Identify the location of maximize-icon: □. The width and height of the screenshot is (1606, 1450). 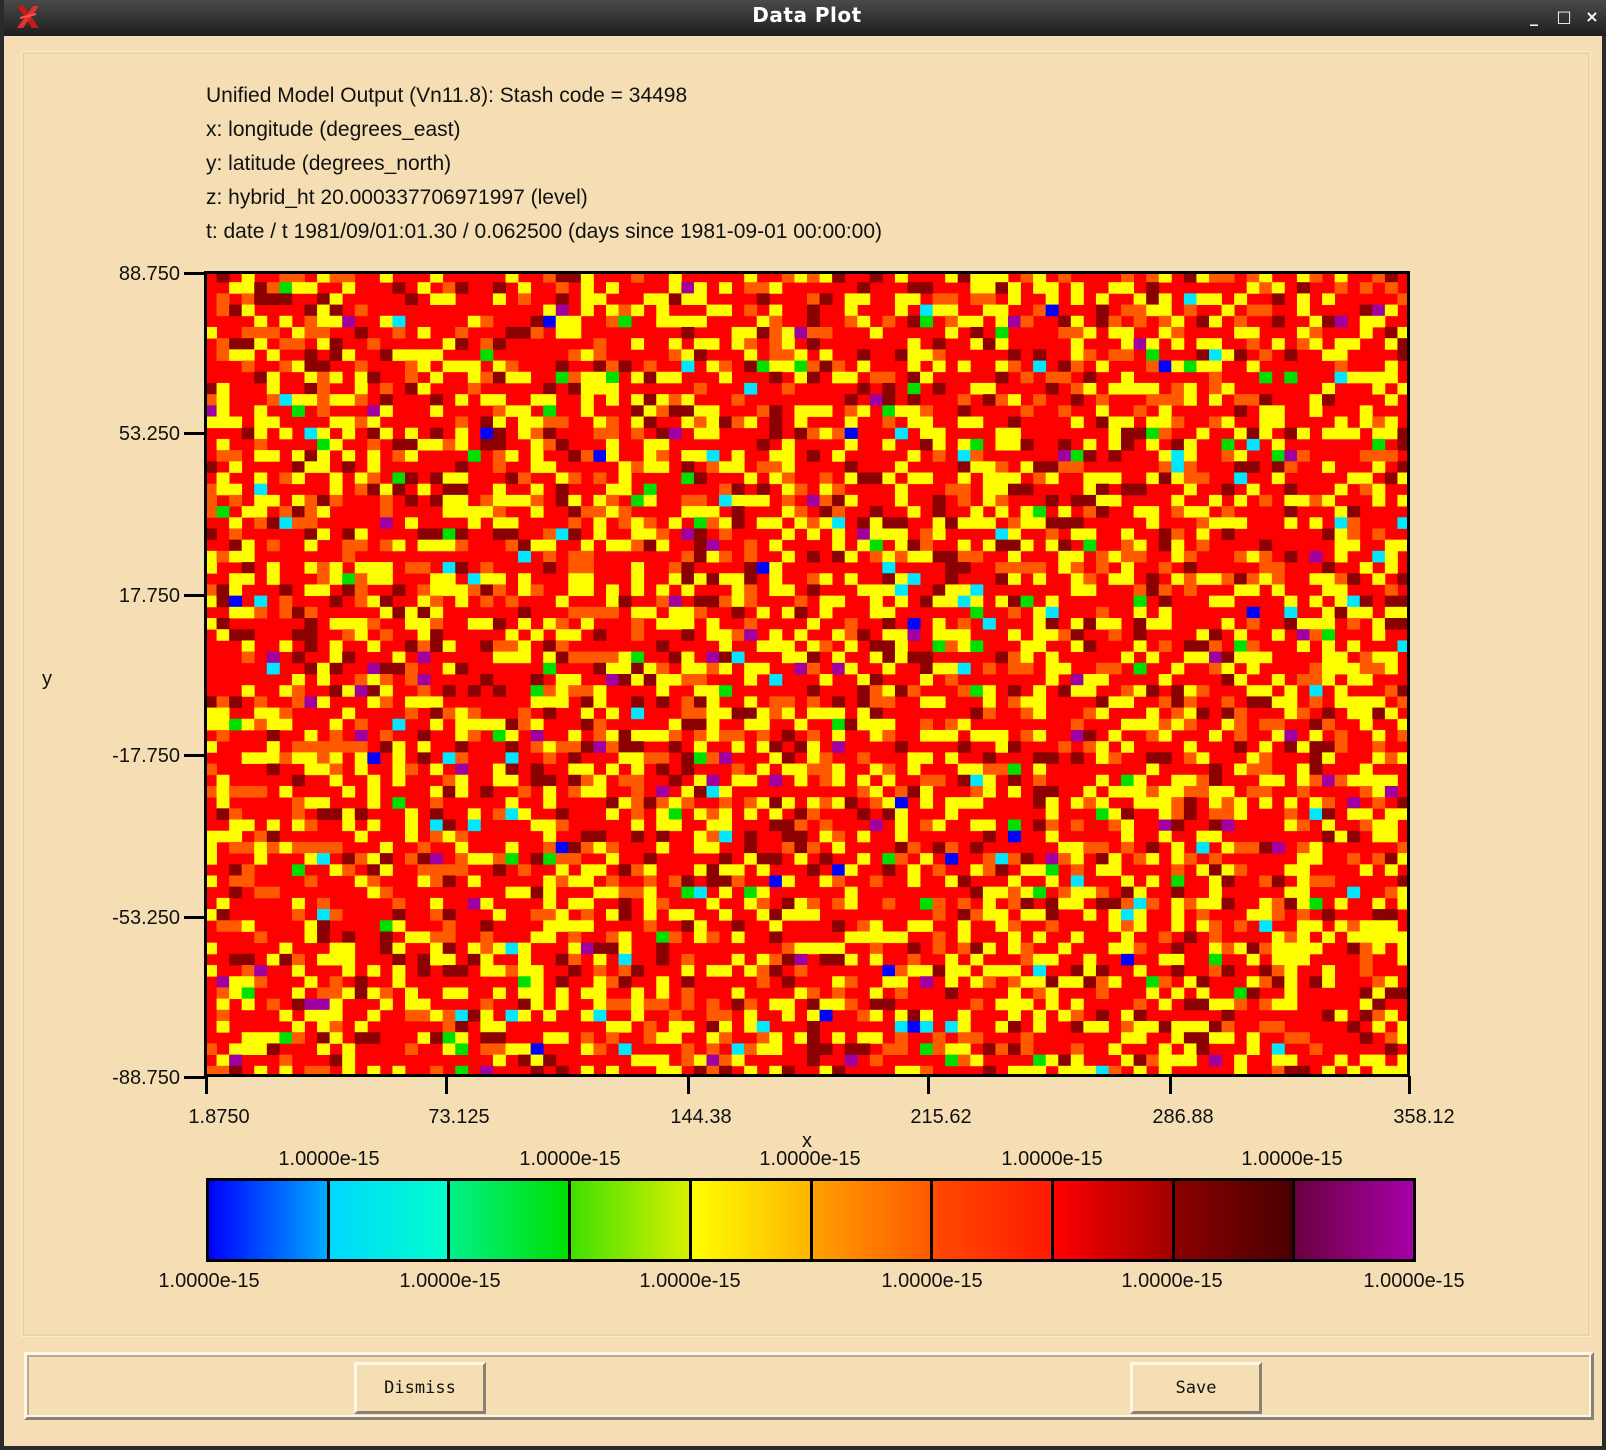
(1564, 16).